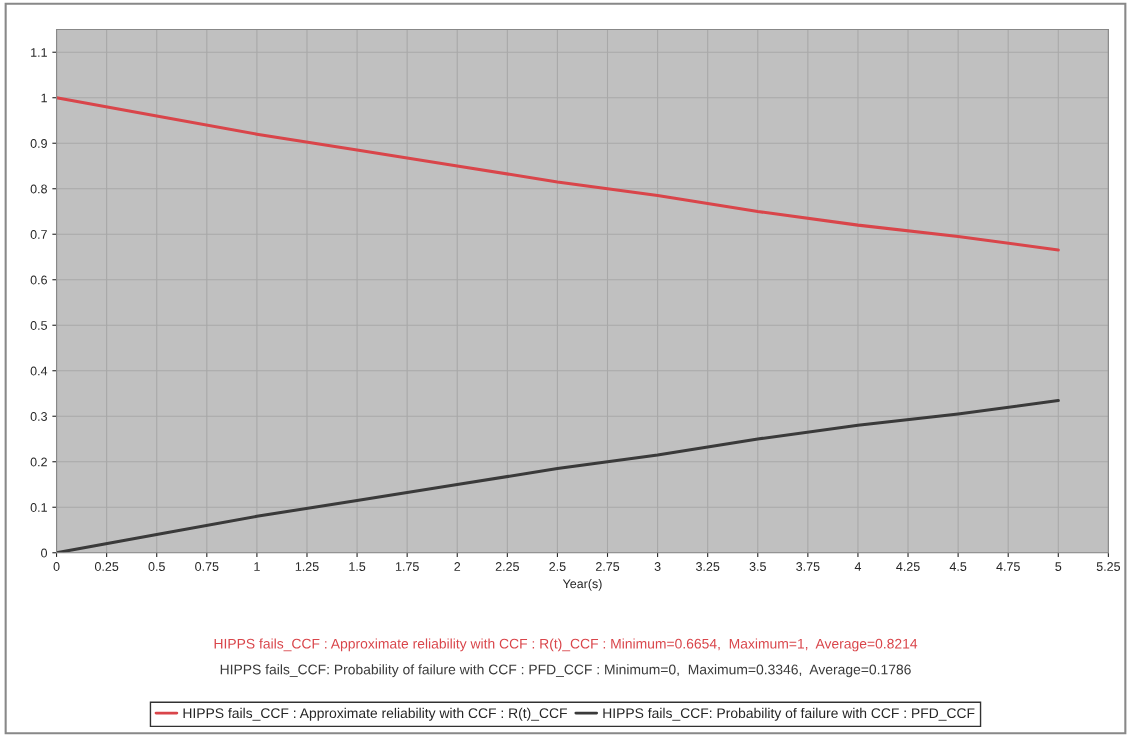 The width and height of the screenshot is (1131, 737). What do you see at coordinates (38, 234) in the screenshot?
I see `y-tick-label: 0.7` at bounding box center [38, 234].